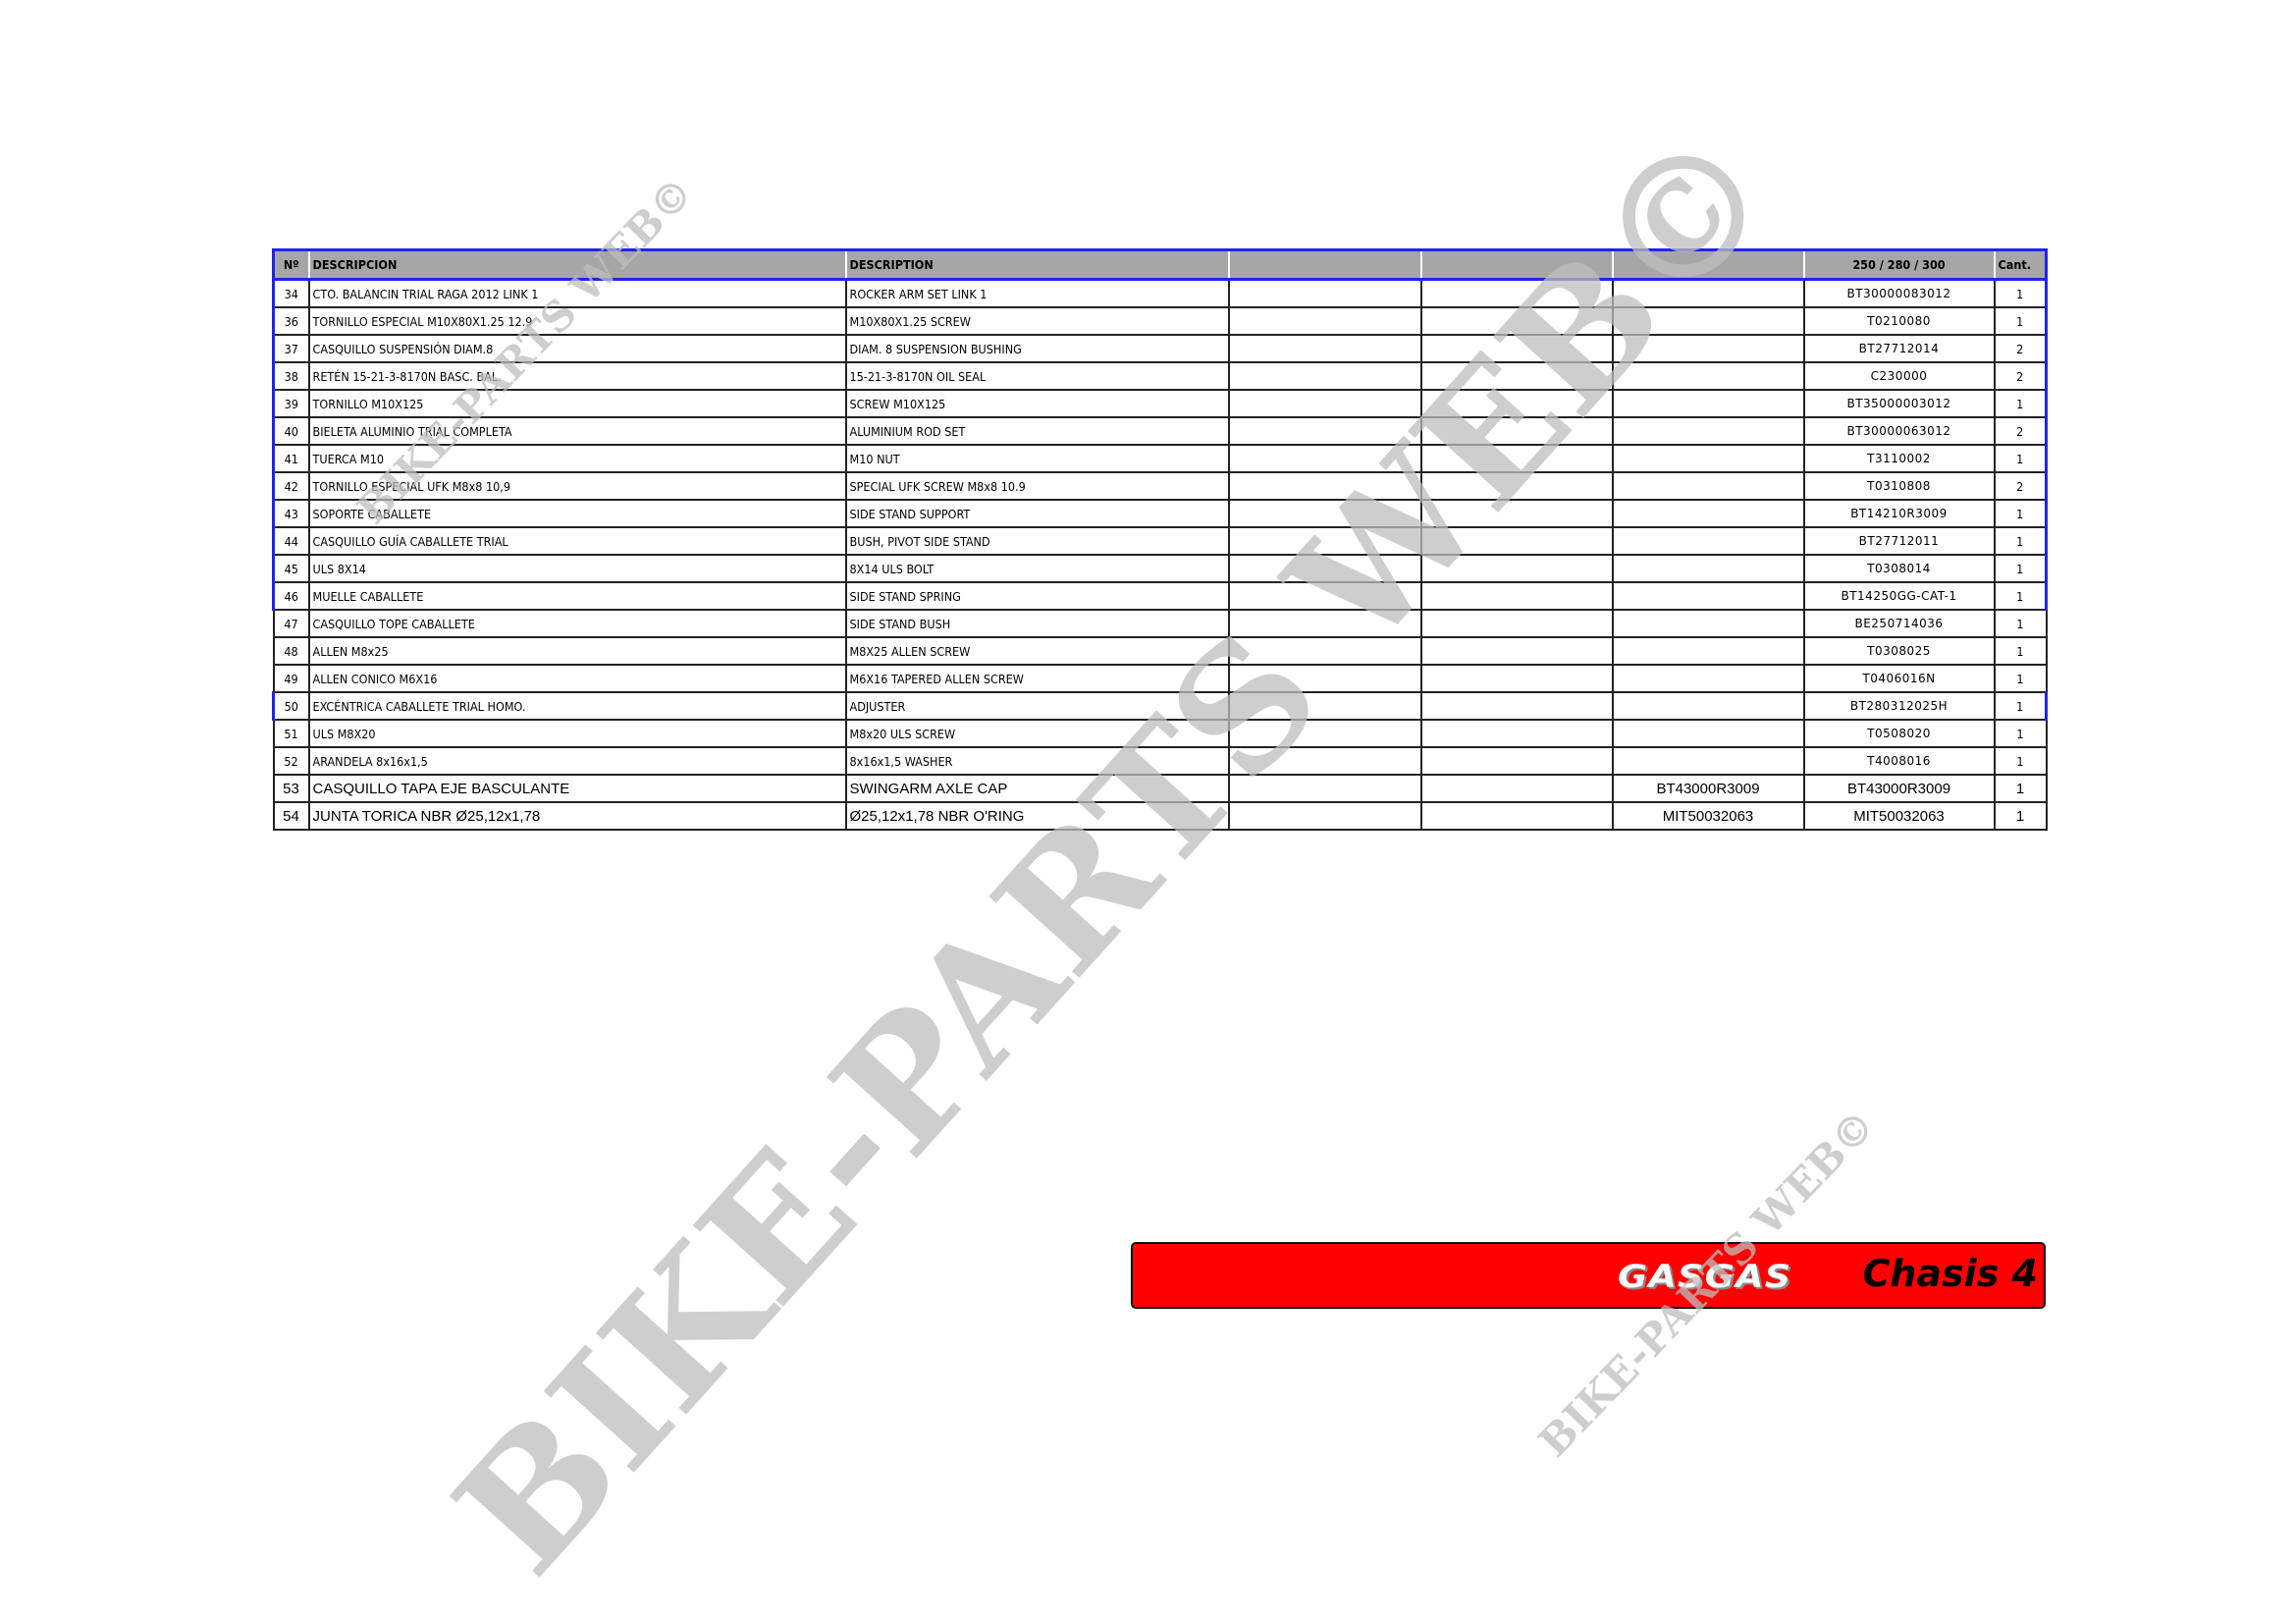 The image size is (2296, 1623). What do you see at coordinates (1899, 264) in the screenshot?
I see `header-models: 250 / 280 / 300` at bounding box center [1899, 264].